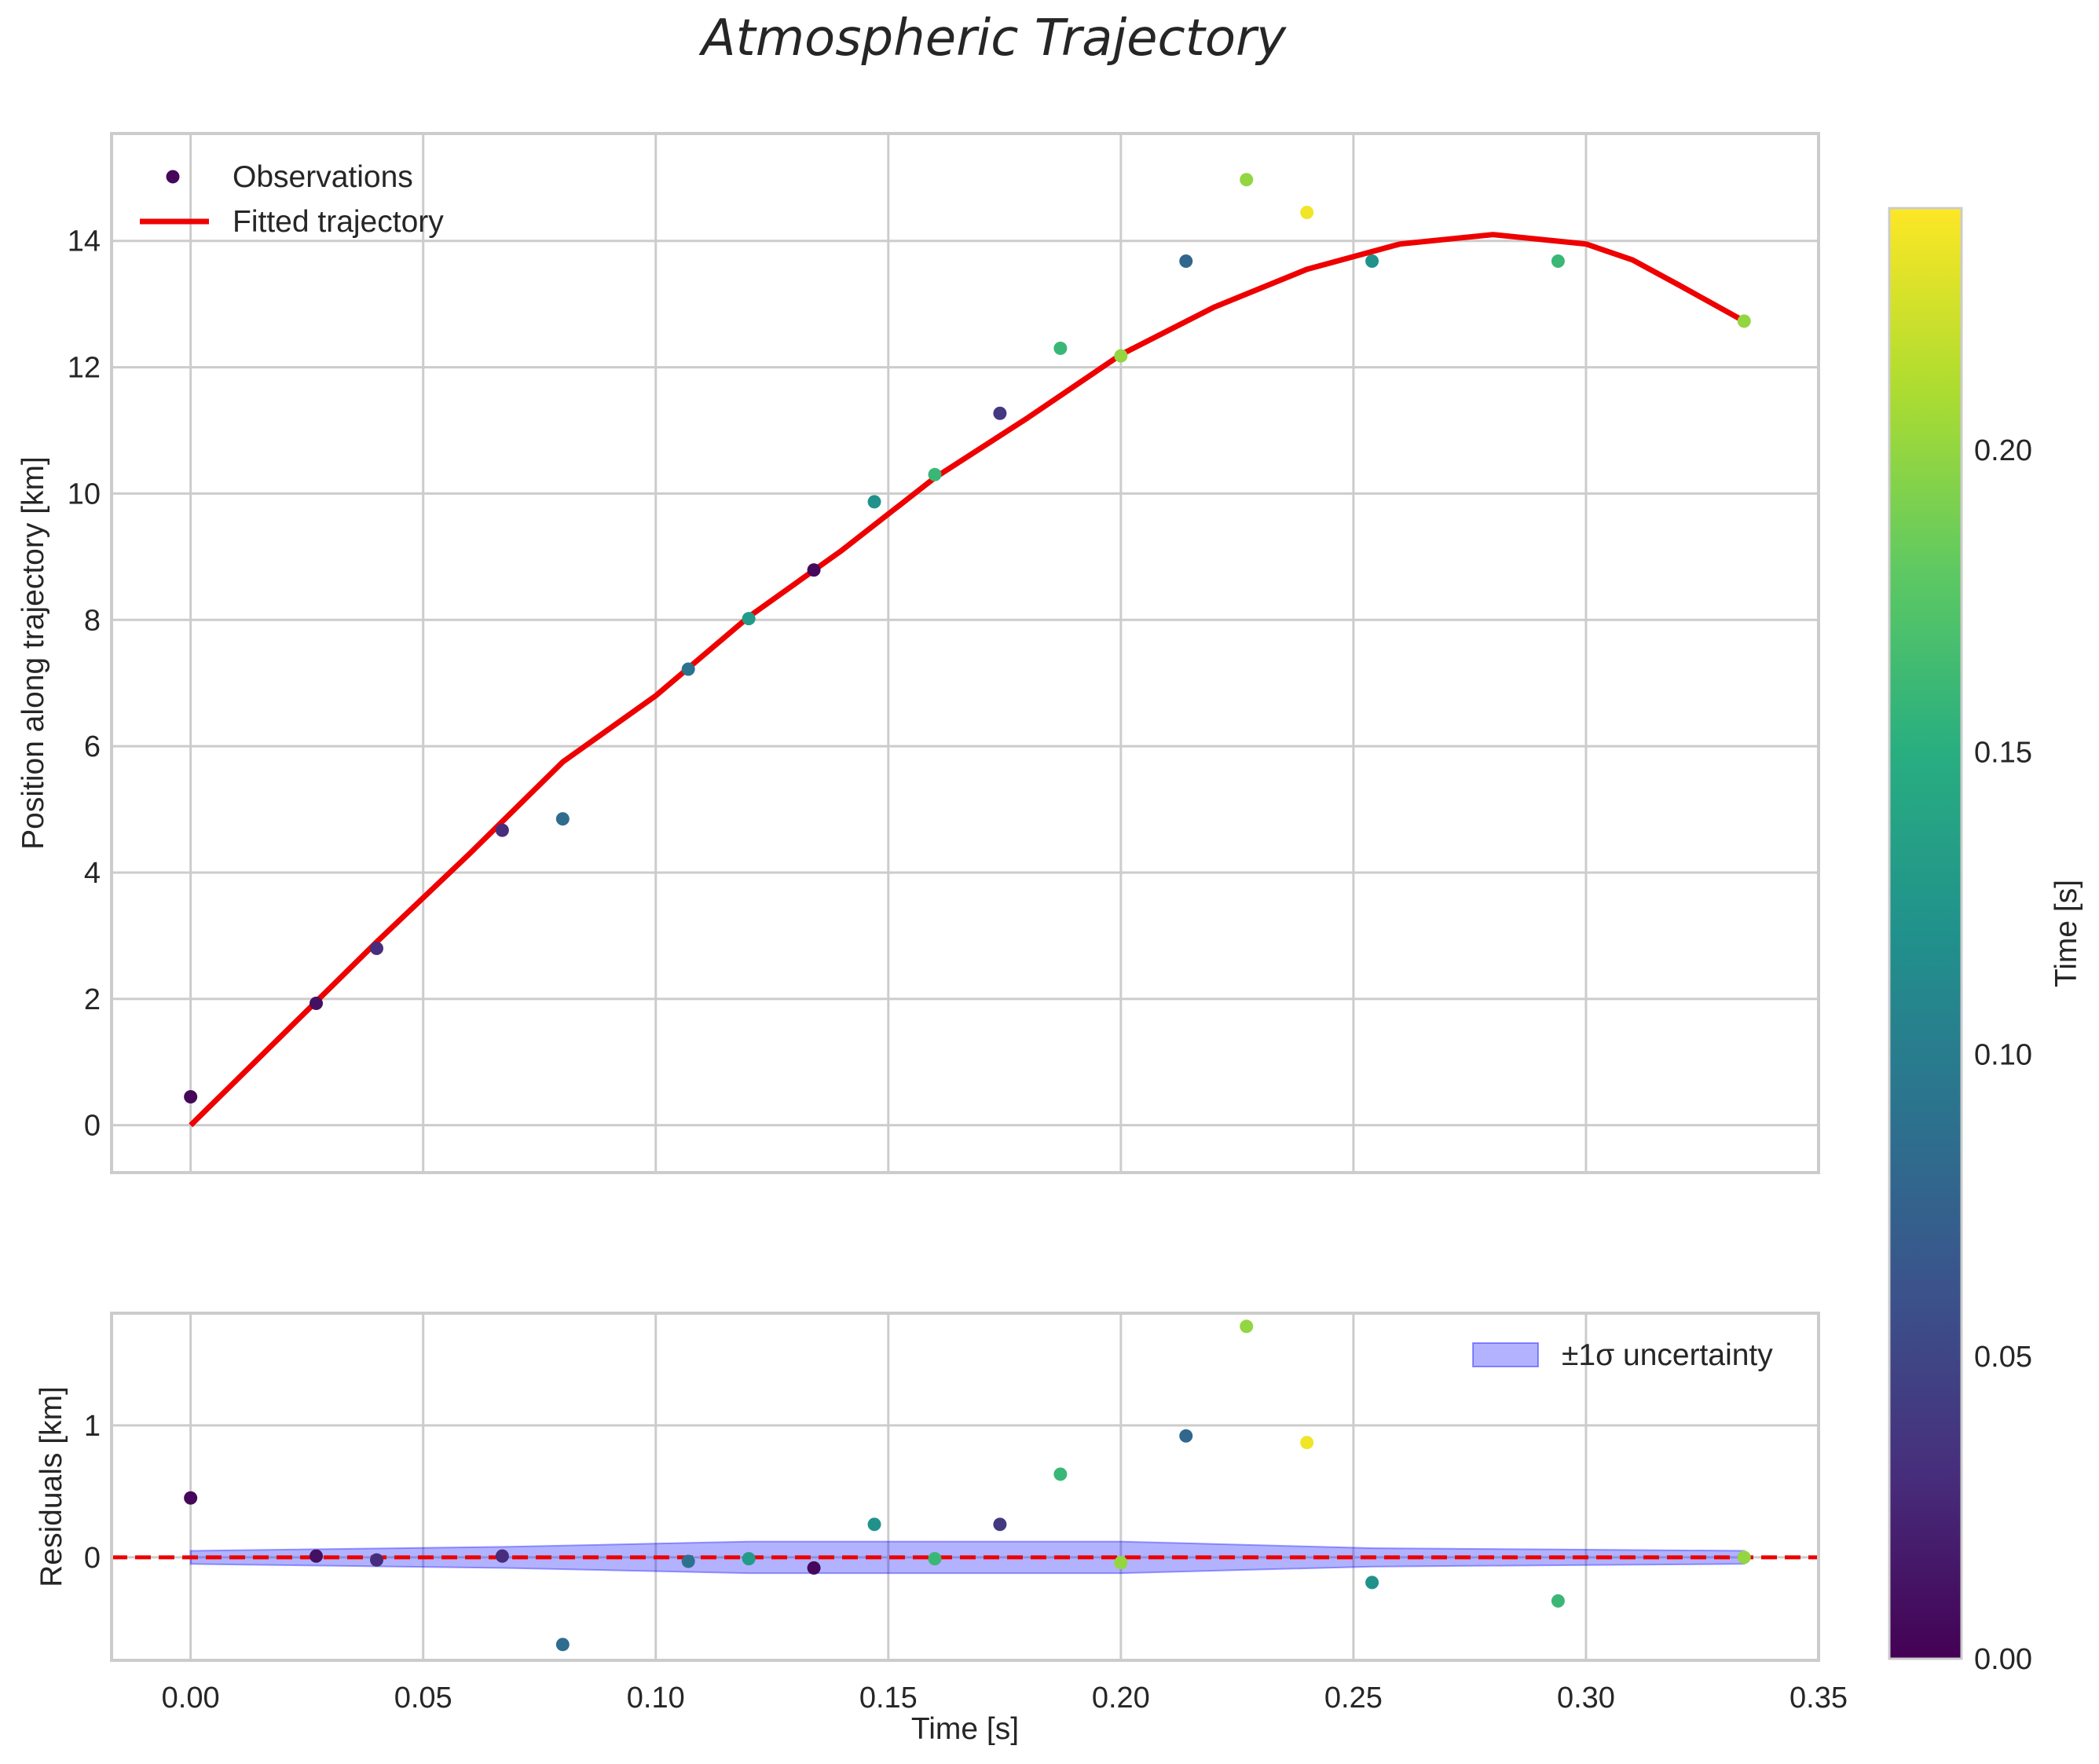 The width and height of the screenshot is (2099, 1764). I want to click on x-tick-label: 0.10, so click(656, 1699).